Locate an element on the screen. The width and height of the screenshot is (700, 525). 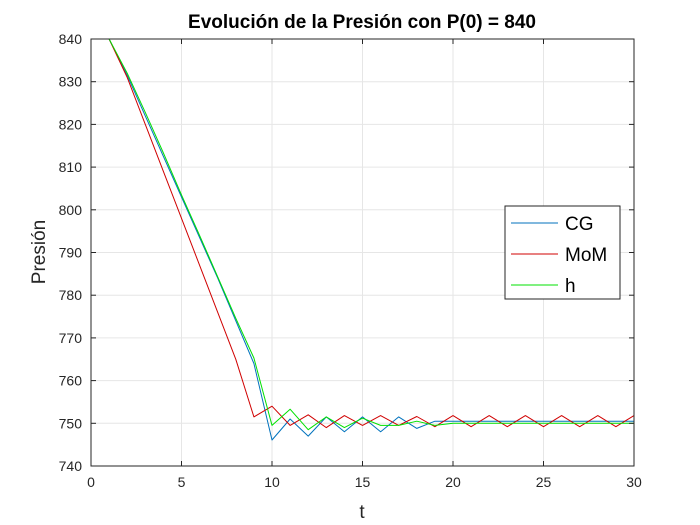
y-tick-label: 790 is located at coordinates (71, 253).